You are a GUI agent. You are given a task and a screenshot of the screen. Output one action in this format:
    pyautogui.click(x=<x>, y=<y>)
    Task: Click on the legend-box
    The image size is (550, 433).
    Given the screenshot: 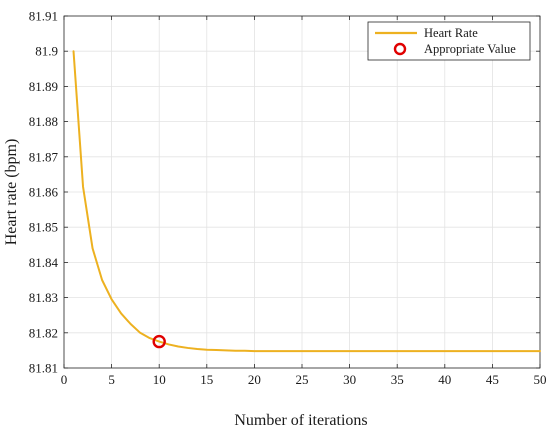 What is the action you would take?
    pyautogui.click(x=449, y=41)
    